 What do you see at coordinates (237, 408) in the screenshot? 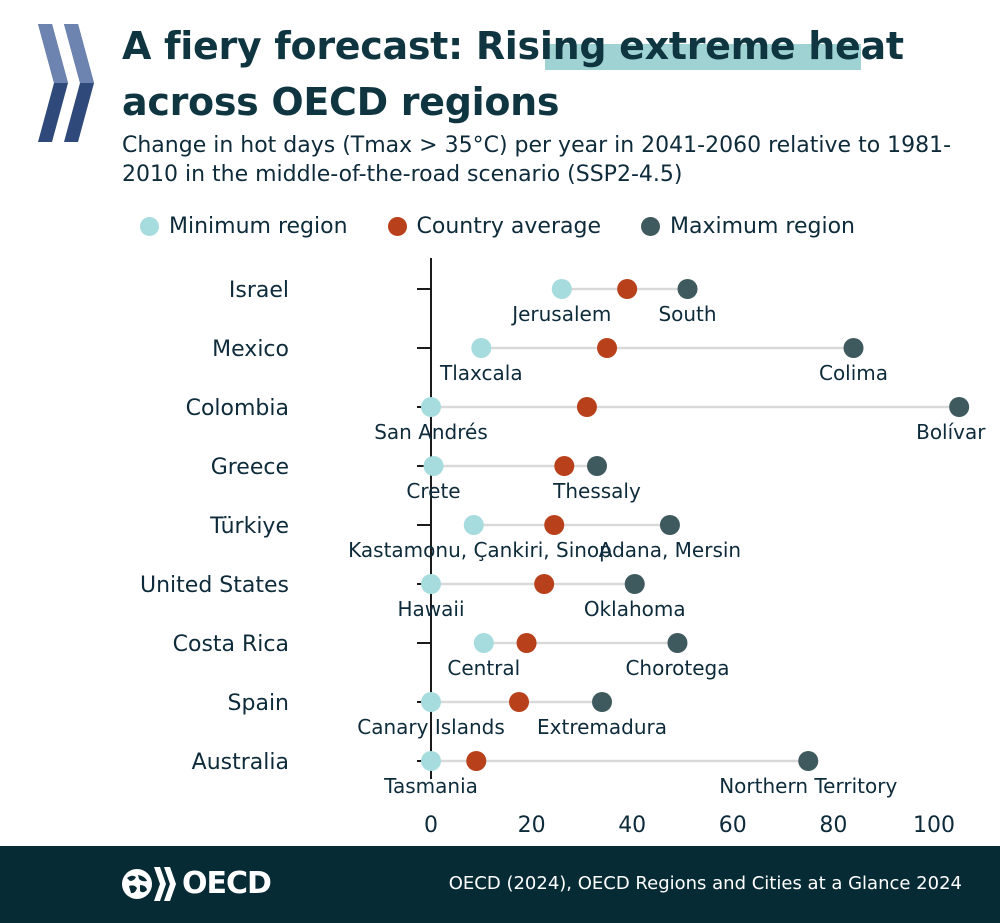
I see `country-label: Colombia` at bounding box center [237, 408].